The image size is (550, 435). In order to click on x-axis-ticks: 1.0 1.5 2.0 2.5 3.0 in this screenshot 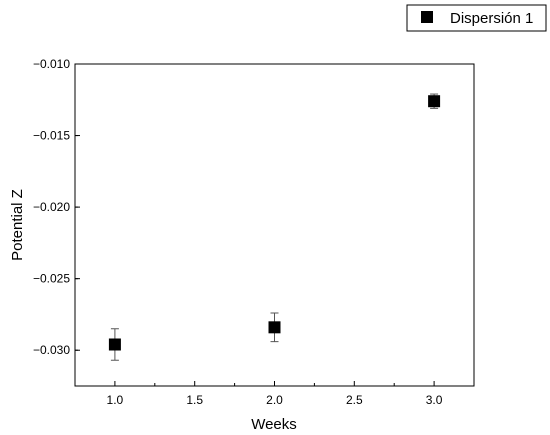, I will do `click(275, 394)`.